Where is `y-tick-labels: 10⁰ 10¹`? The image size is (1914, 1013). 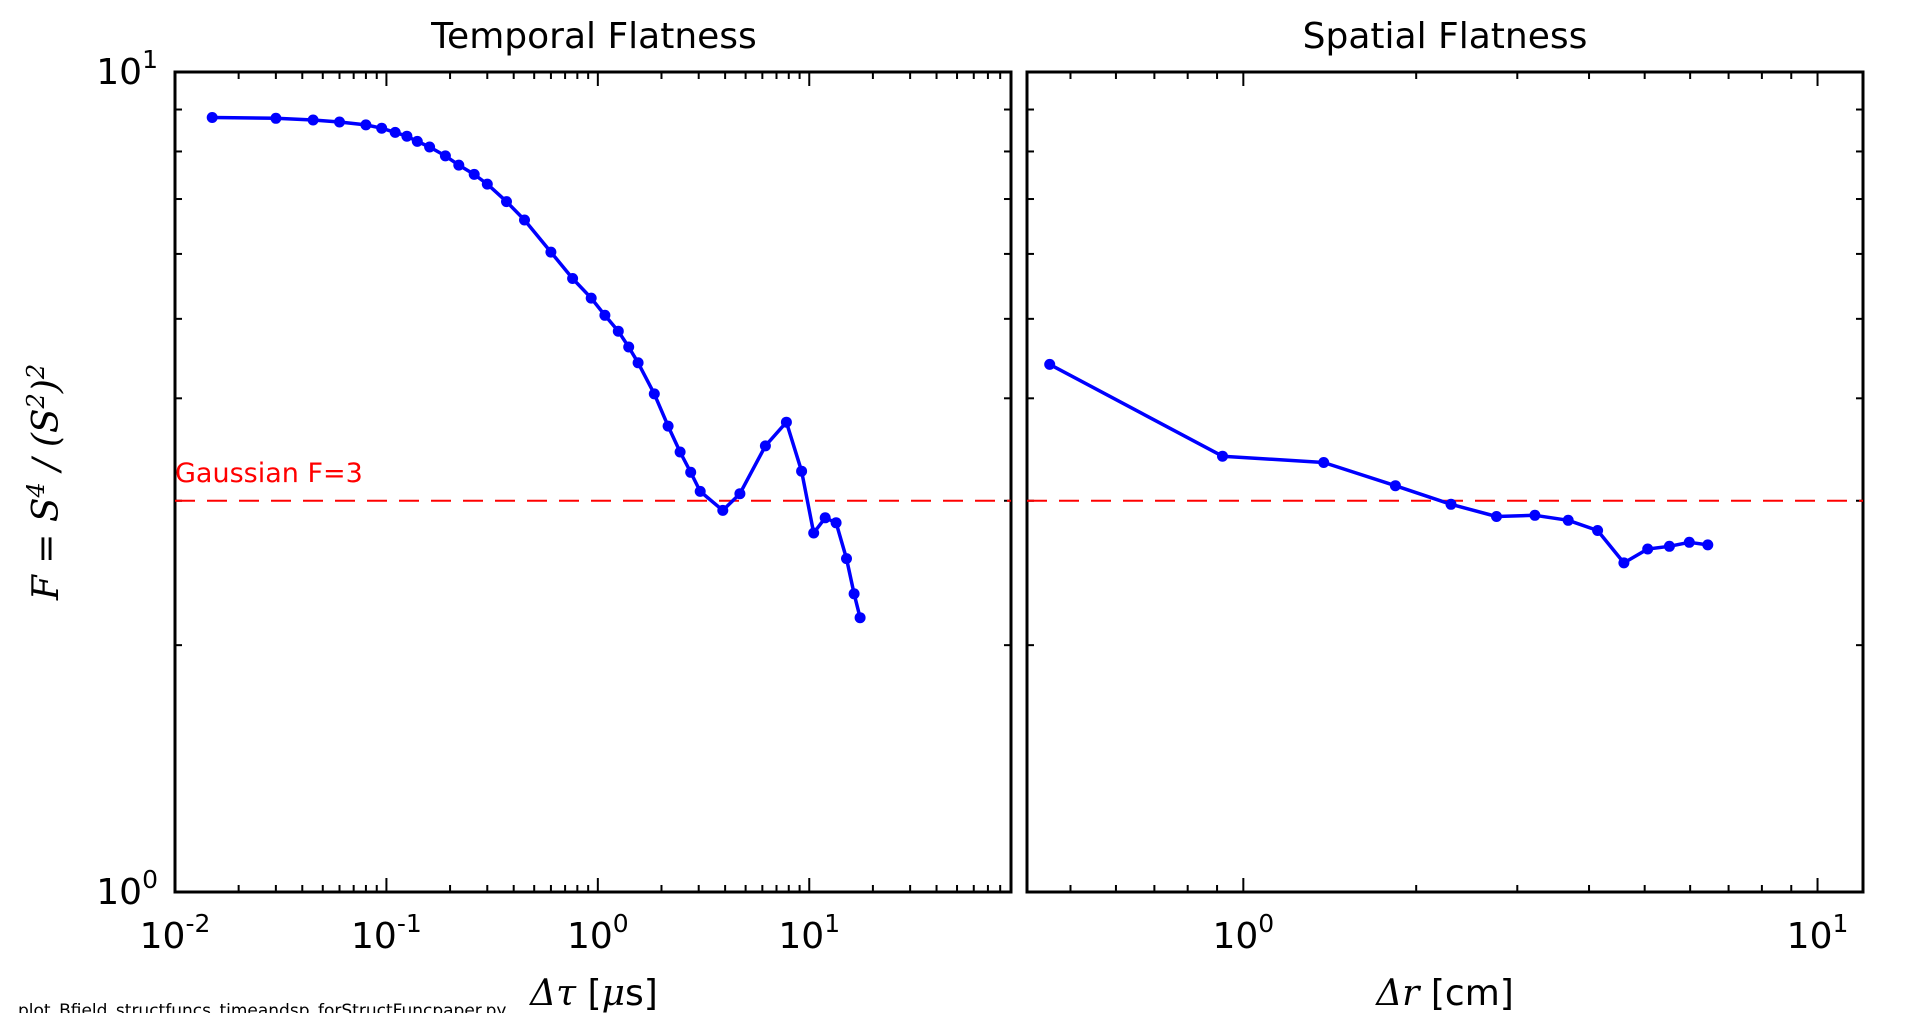 y-tick-labels: 10⁰ 10¹ is located at coordinates (127, 479).